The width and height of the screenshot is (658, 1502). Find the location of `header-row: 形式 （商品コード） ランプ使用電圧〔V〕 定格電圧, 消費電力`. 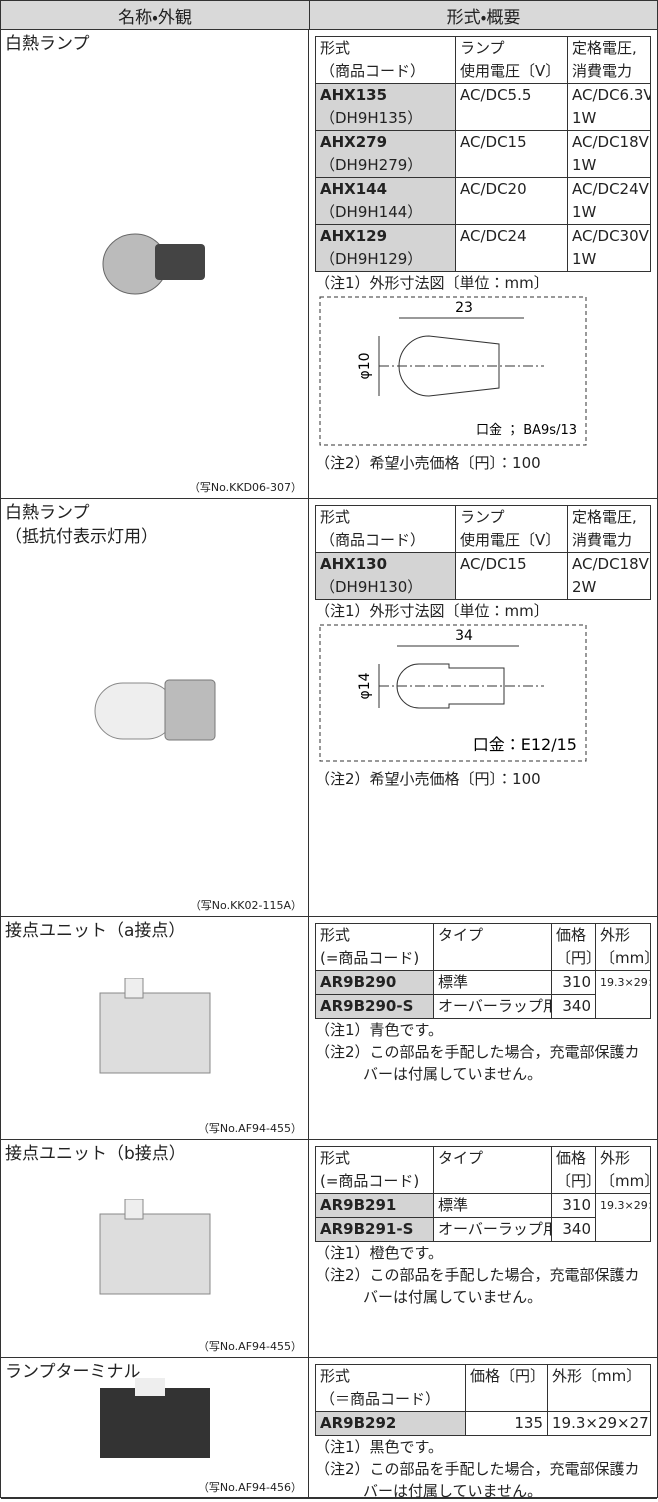

header-row: 形式 （商品コード） ランプ使用電圧〔V〕 定格電圧, 消費電力 is located at coordinates (483, 529).